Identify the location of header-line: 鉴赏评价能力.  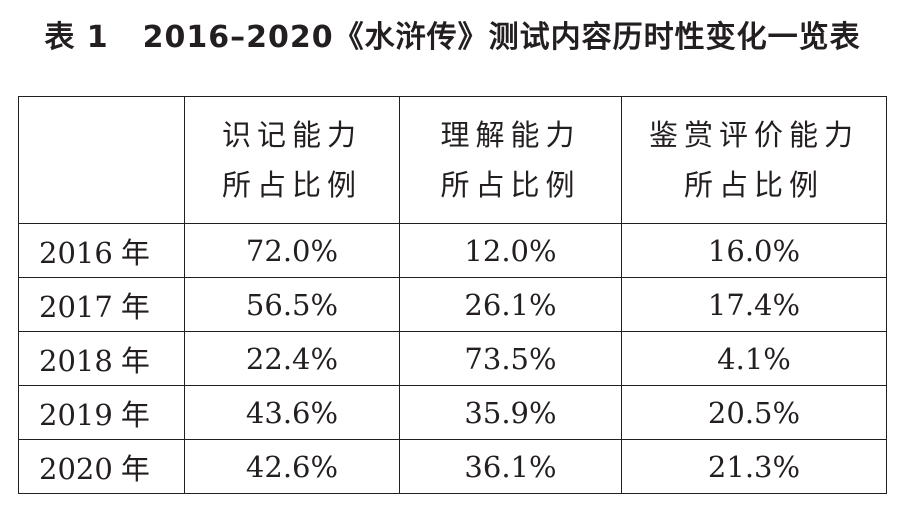
(753, 135).